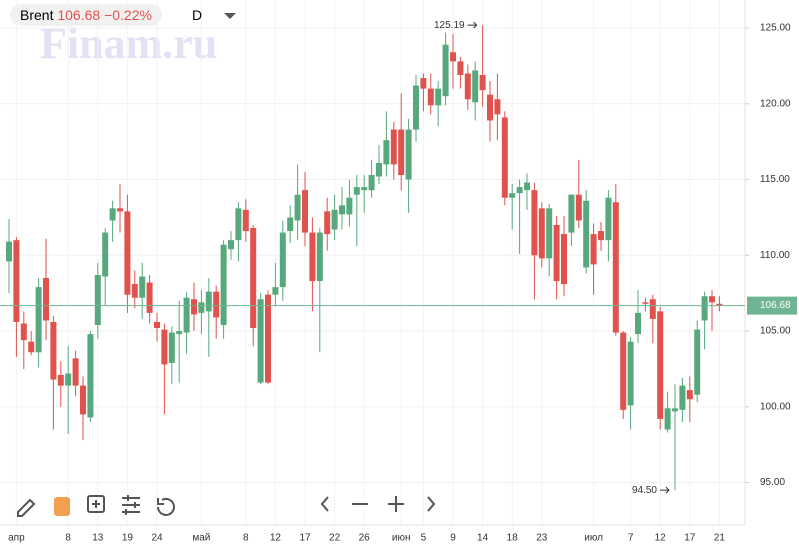 This screenshot has height=553, width=799. I want to click on y-tick-label: 125.00, so click(775, 28).